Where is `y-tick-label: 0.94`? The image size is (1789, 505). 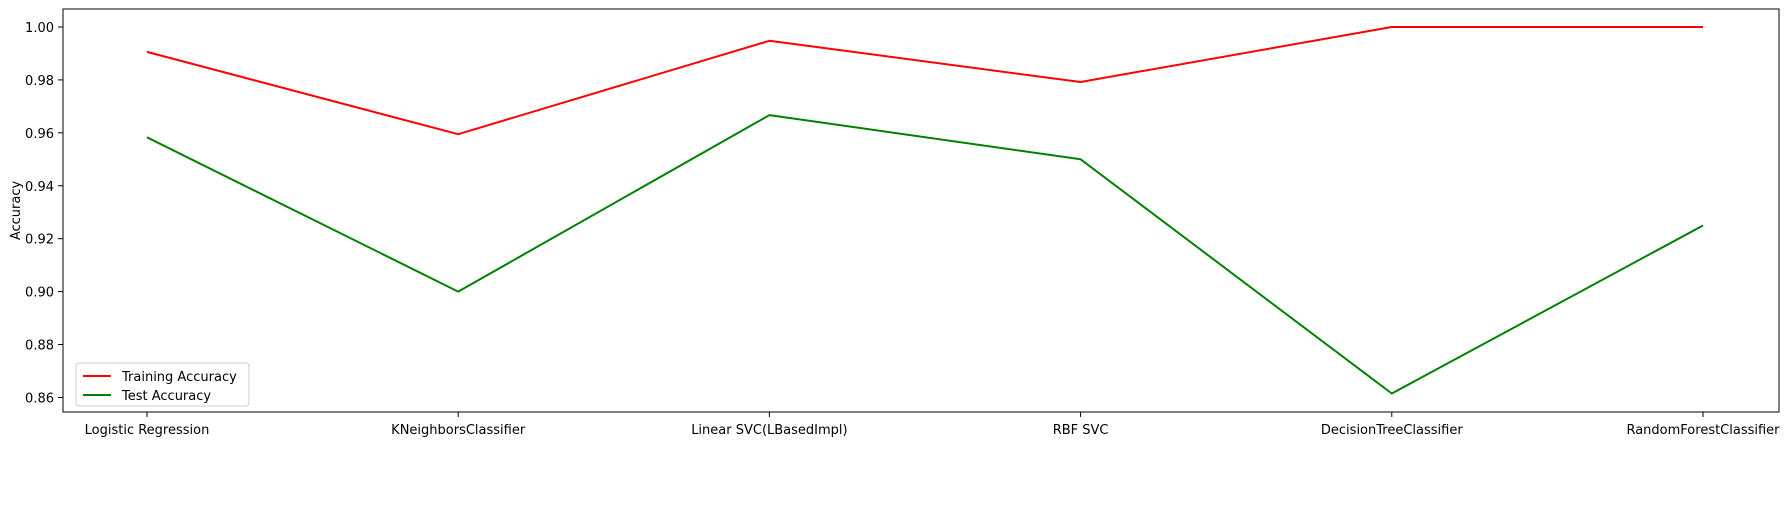
y-tick-label: 0.94 is located at coordinates (39, 187).